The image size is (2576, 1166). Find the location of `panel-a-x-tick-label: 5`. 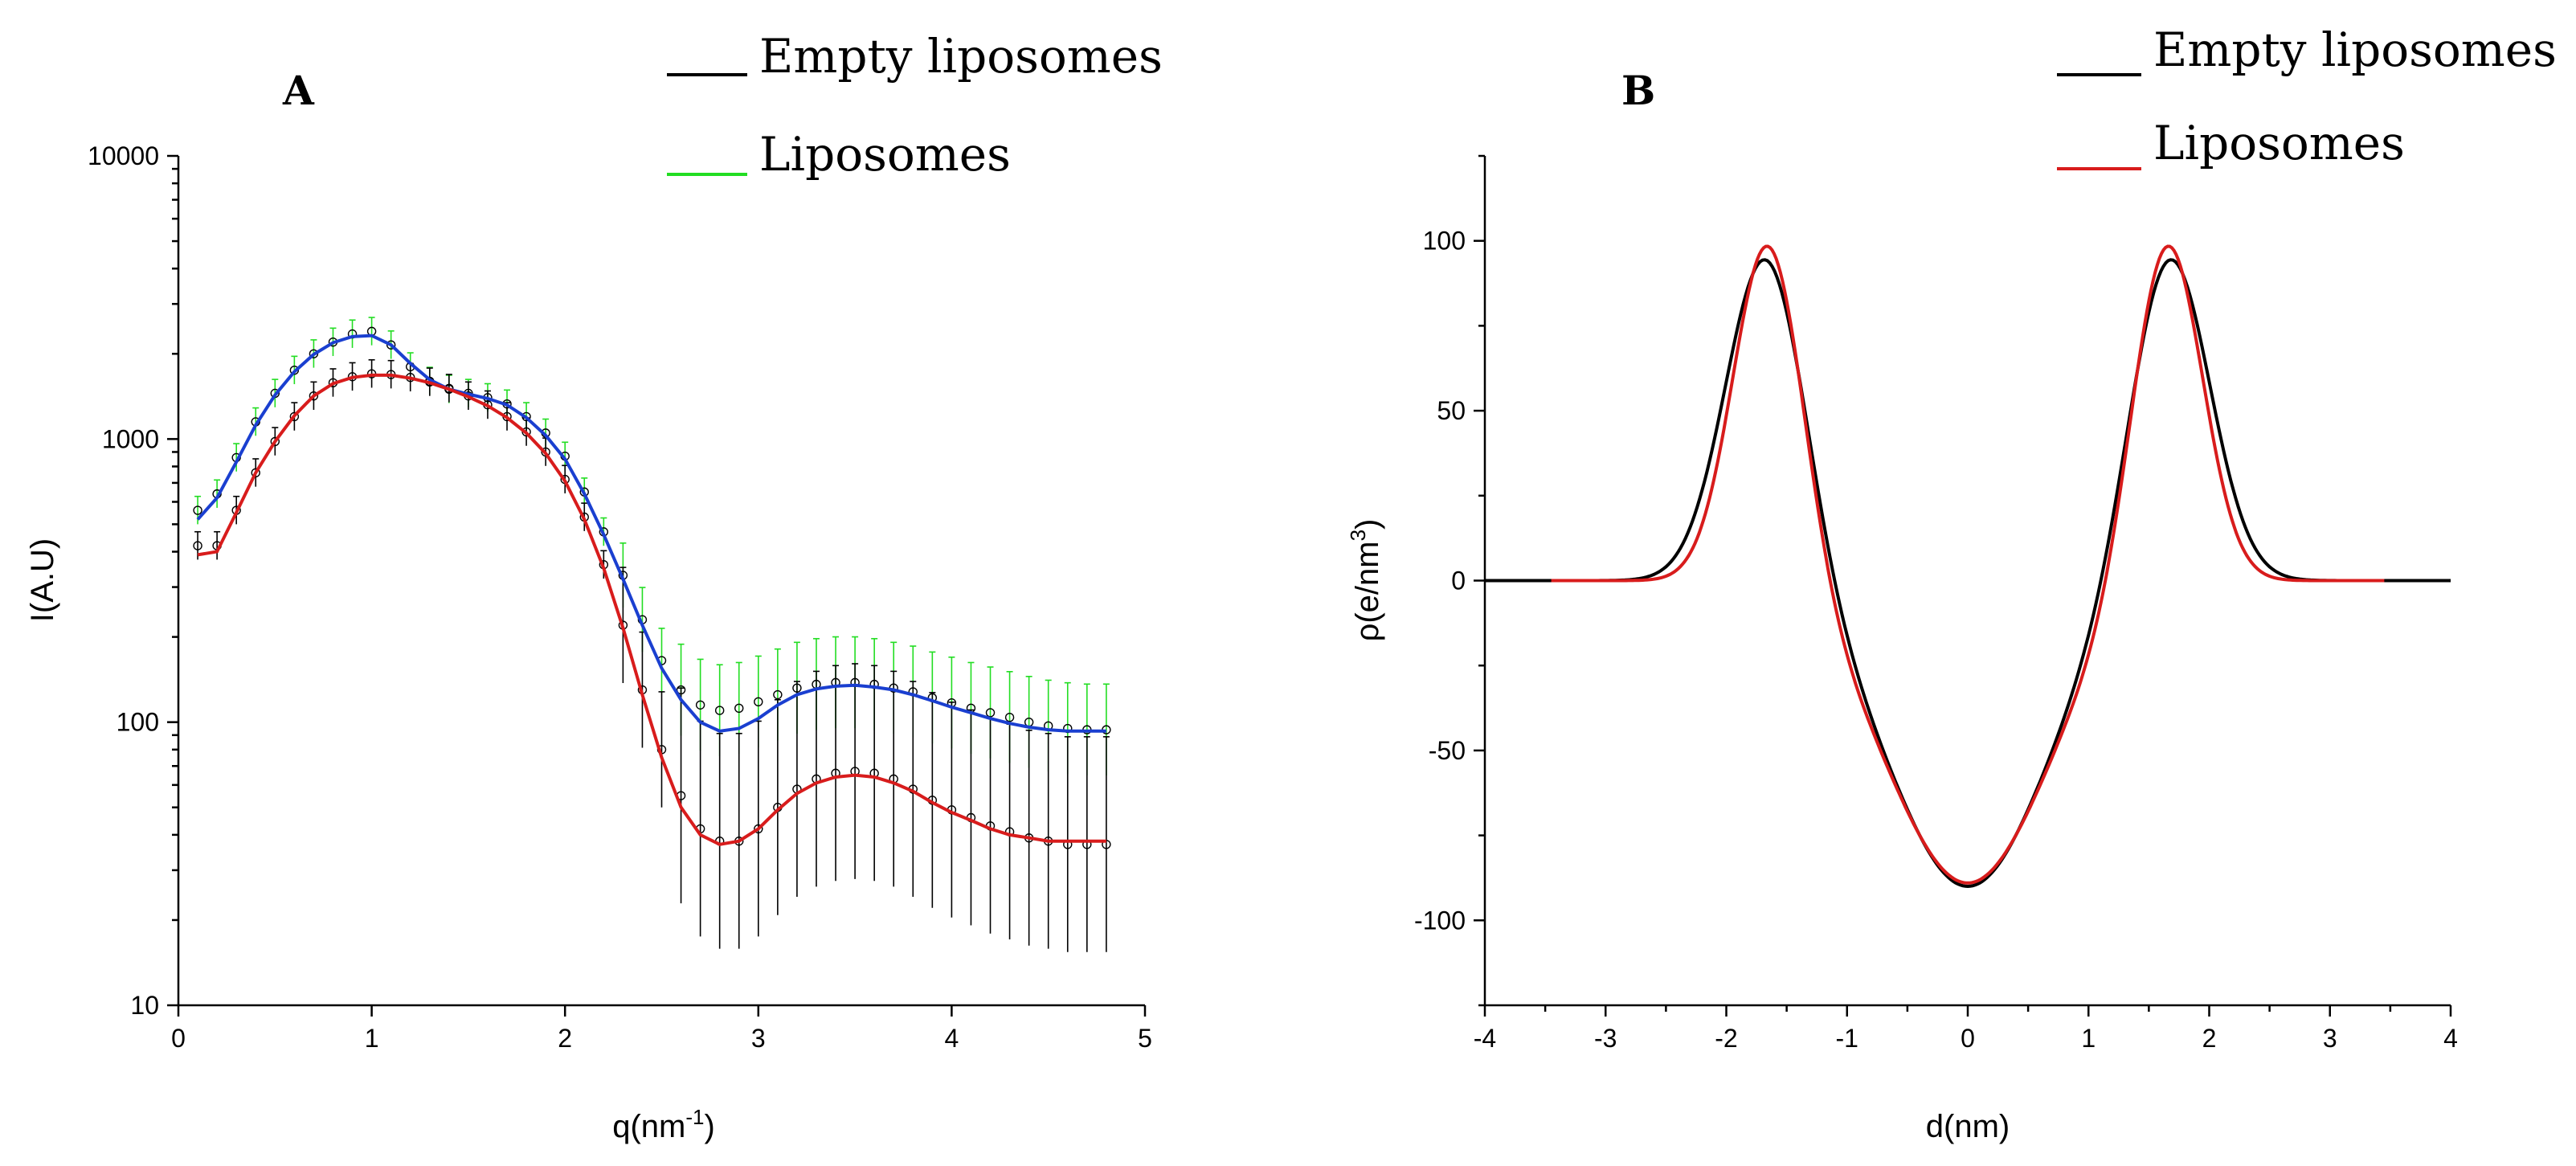

panel-a-x-tick-label: 5 is located at coordinates (1145, 1038).